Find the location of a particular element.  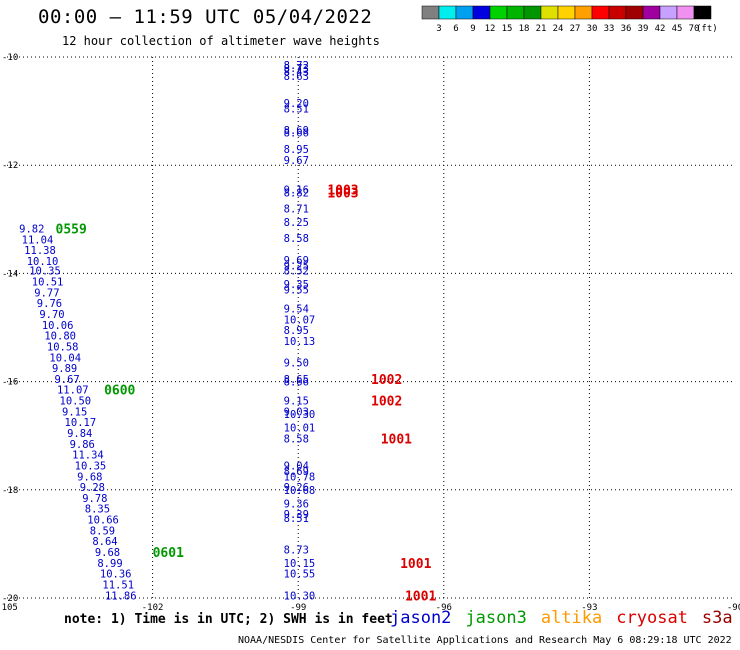

x-tick-label: -93 is located at coordinates (589, 608).